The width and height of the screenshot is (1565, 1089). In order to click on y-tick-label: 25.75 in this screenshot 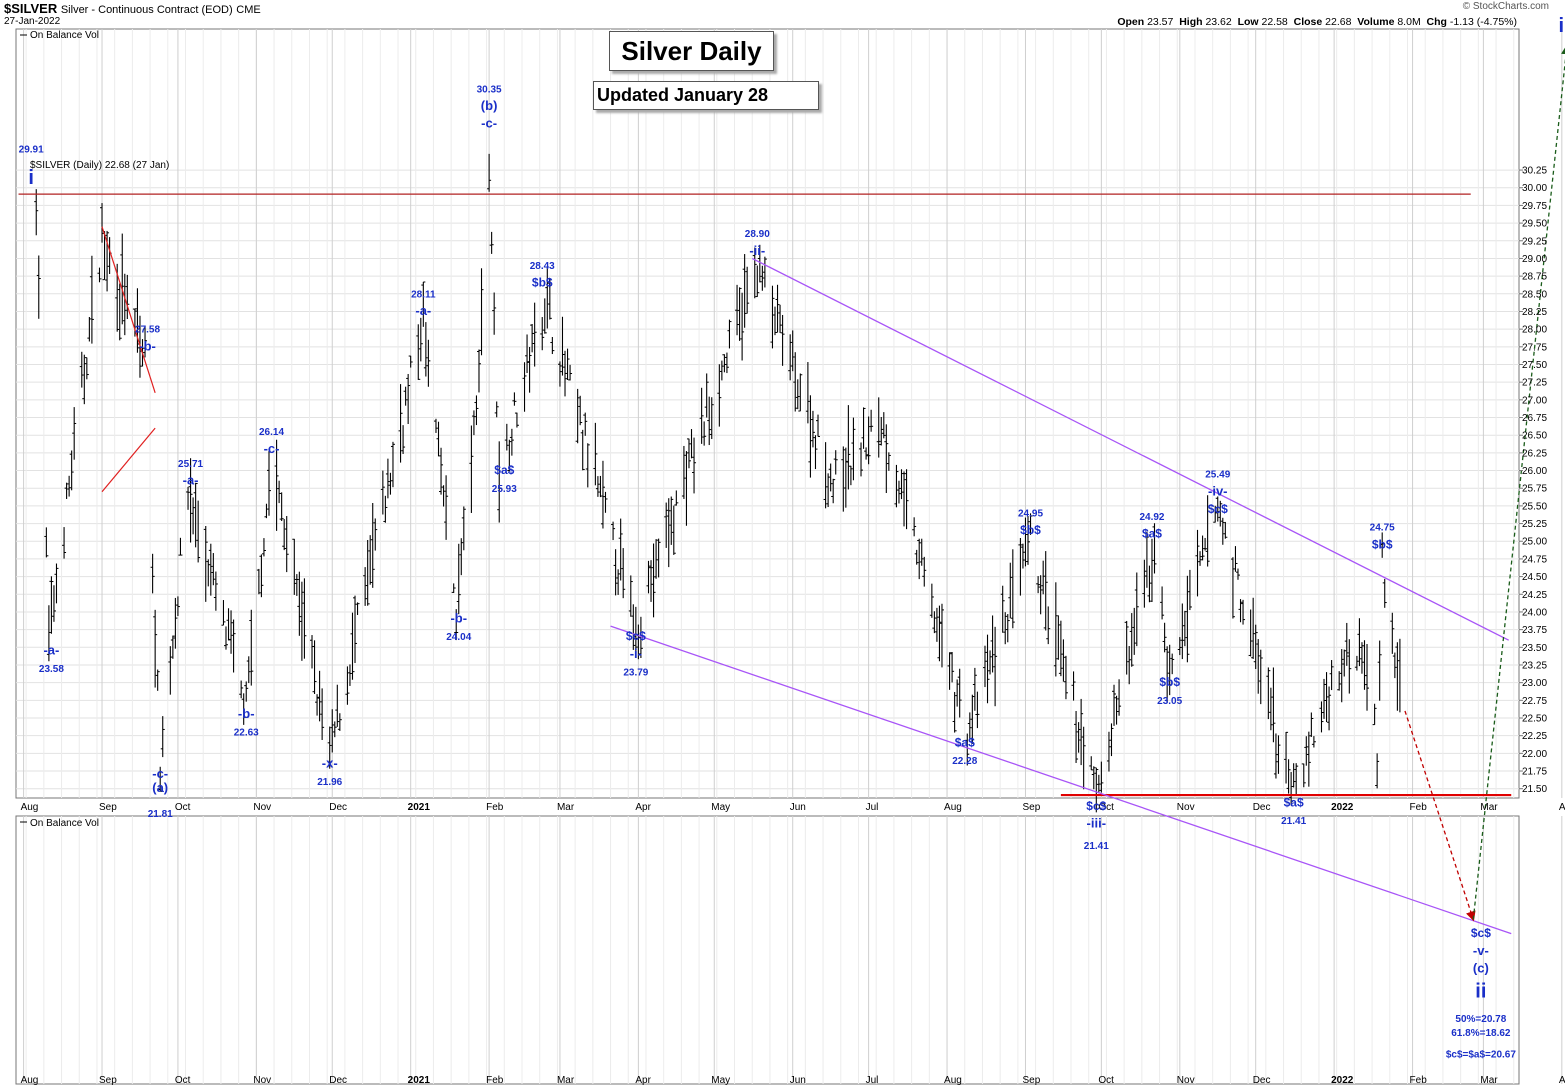, I will do `click(1534, 489)`.